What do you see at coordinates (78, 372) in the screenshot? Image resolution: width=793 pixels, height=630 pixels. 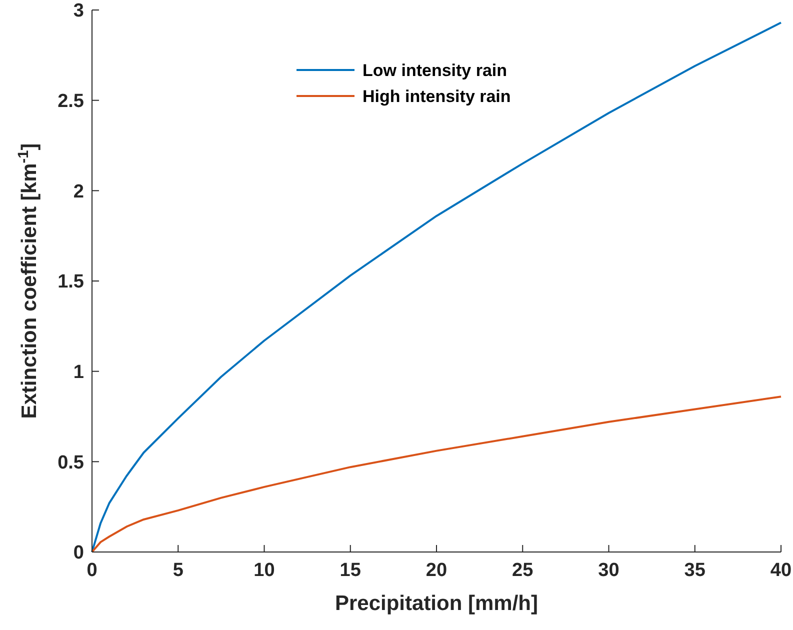 I see `y-tick-label: 1` at bounding box center [78, 372].